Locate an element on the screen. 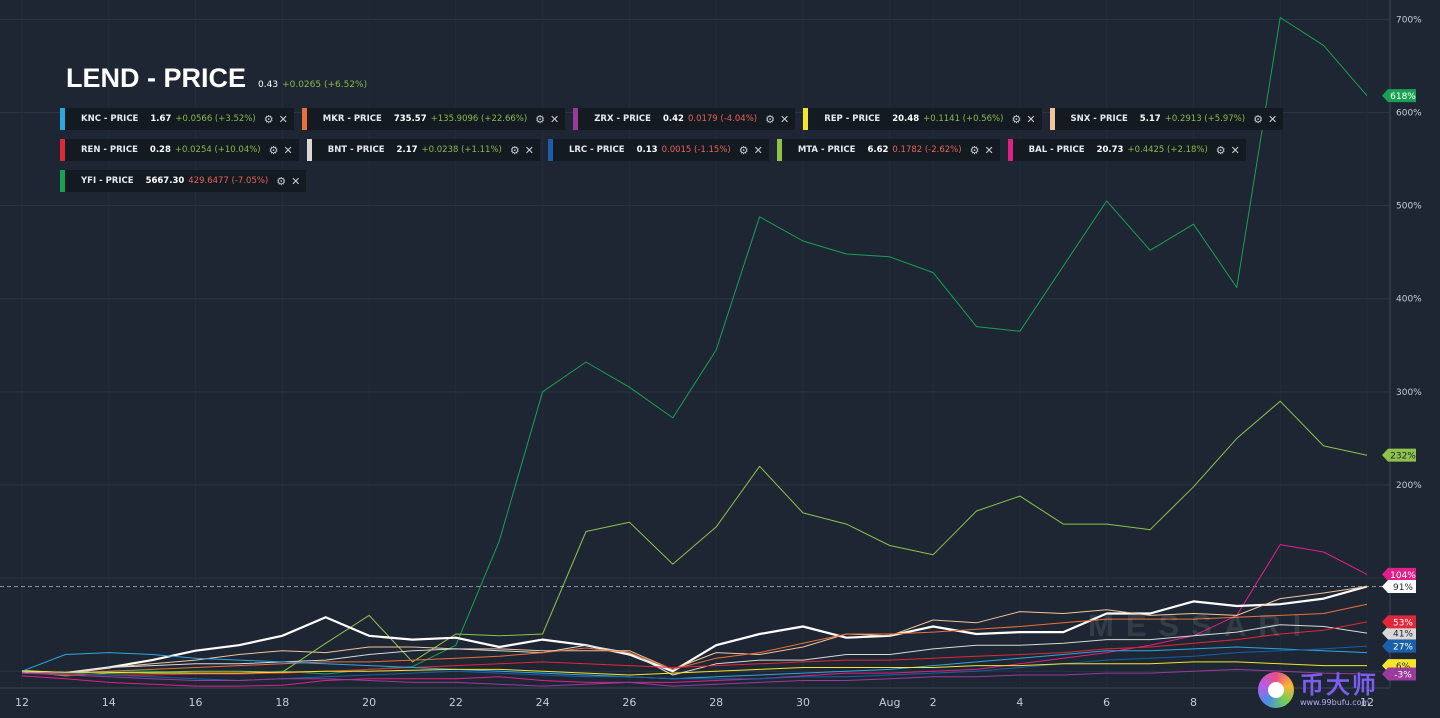 The width and height of the screenshot is (1440, 718). series-end-label: 618% is located at coordinates (1399, 96).